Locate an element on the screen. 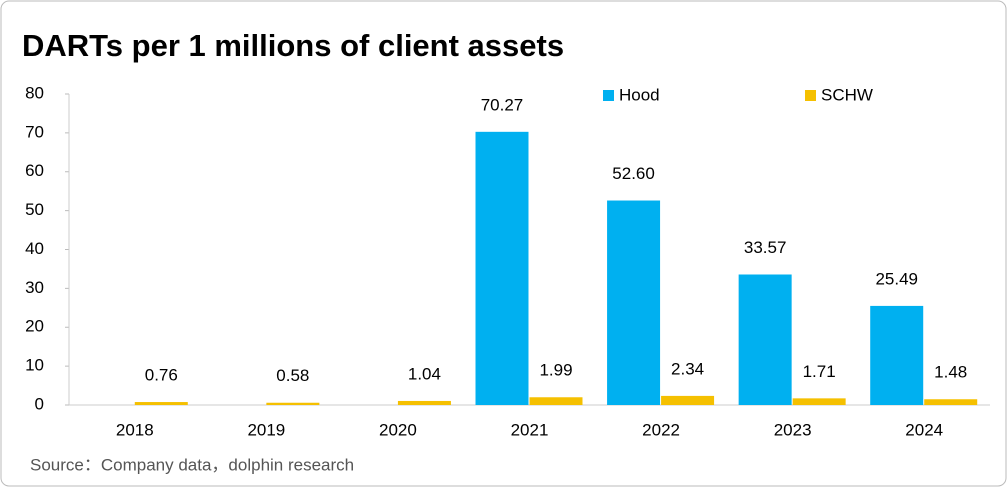 Image resolution: width=1008 pixels, height=493 pixels. data-label: 1.71 is located at coordinates (819, 371).